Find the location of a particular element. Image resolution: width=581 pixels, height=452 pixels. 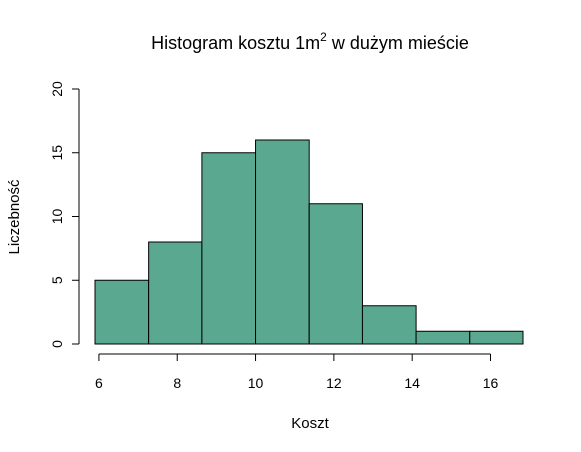

y-axis: 0 5 10 15 20 is located at coordinates (64, 214).